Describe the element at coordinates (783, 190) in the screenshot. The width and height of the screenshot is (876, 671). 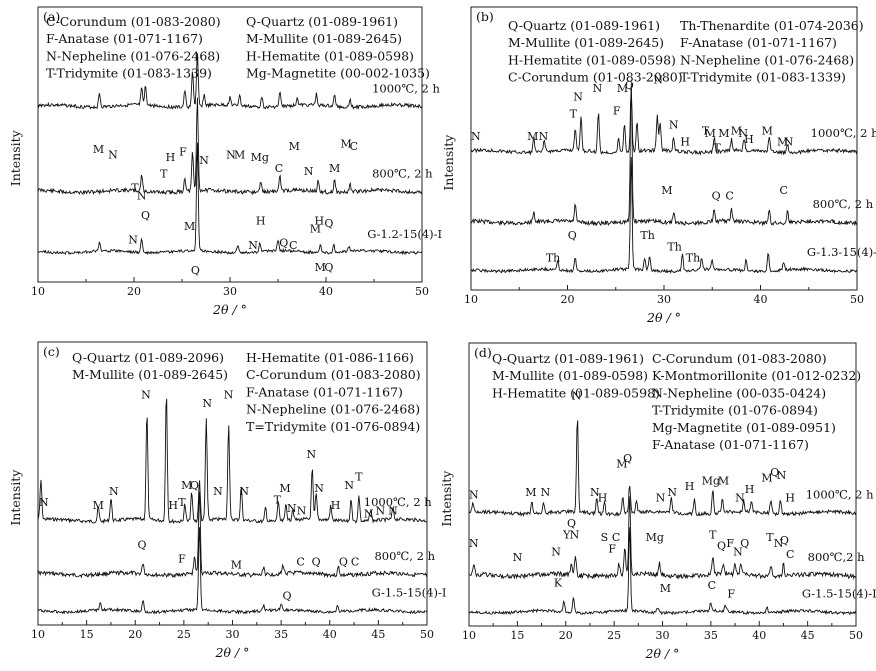
I see `panel-2-peak-label: C` at that location.